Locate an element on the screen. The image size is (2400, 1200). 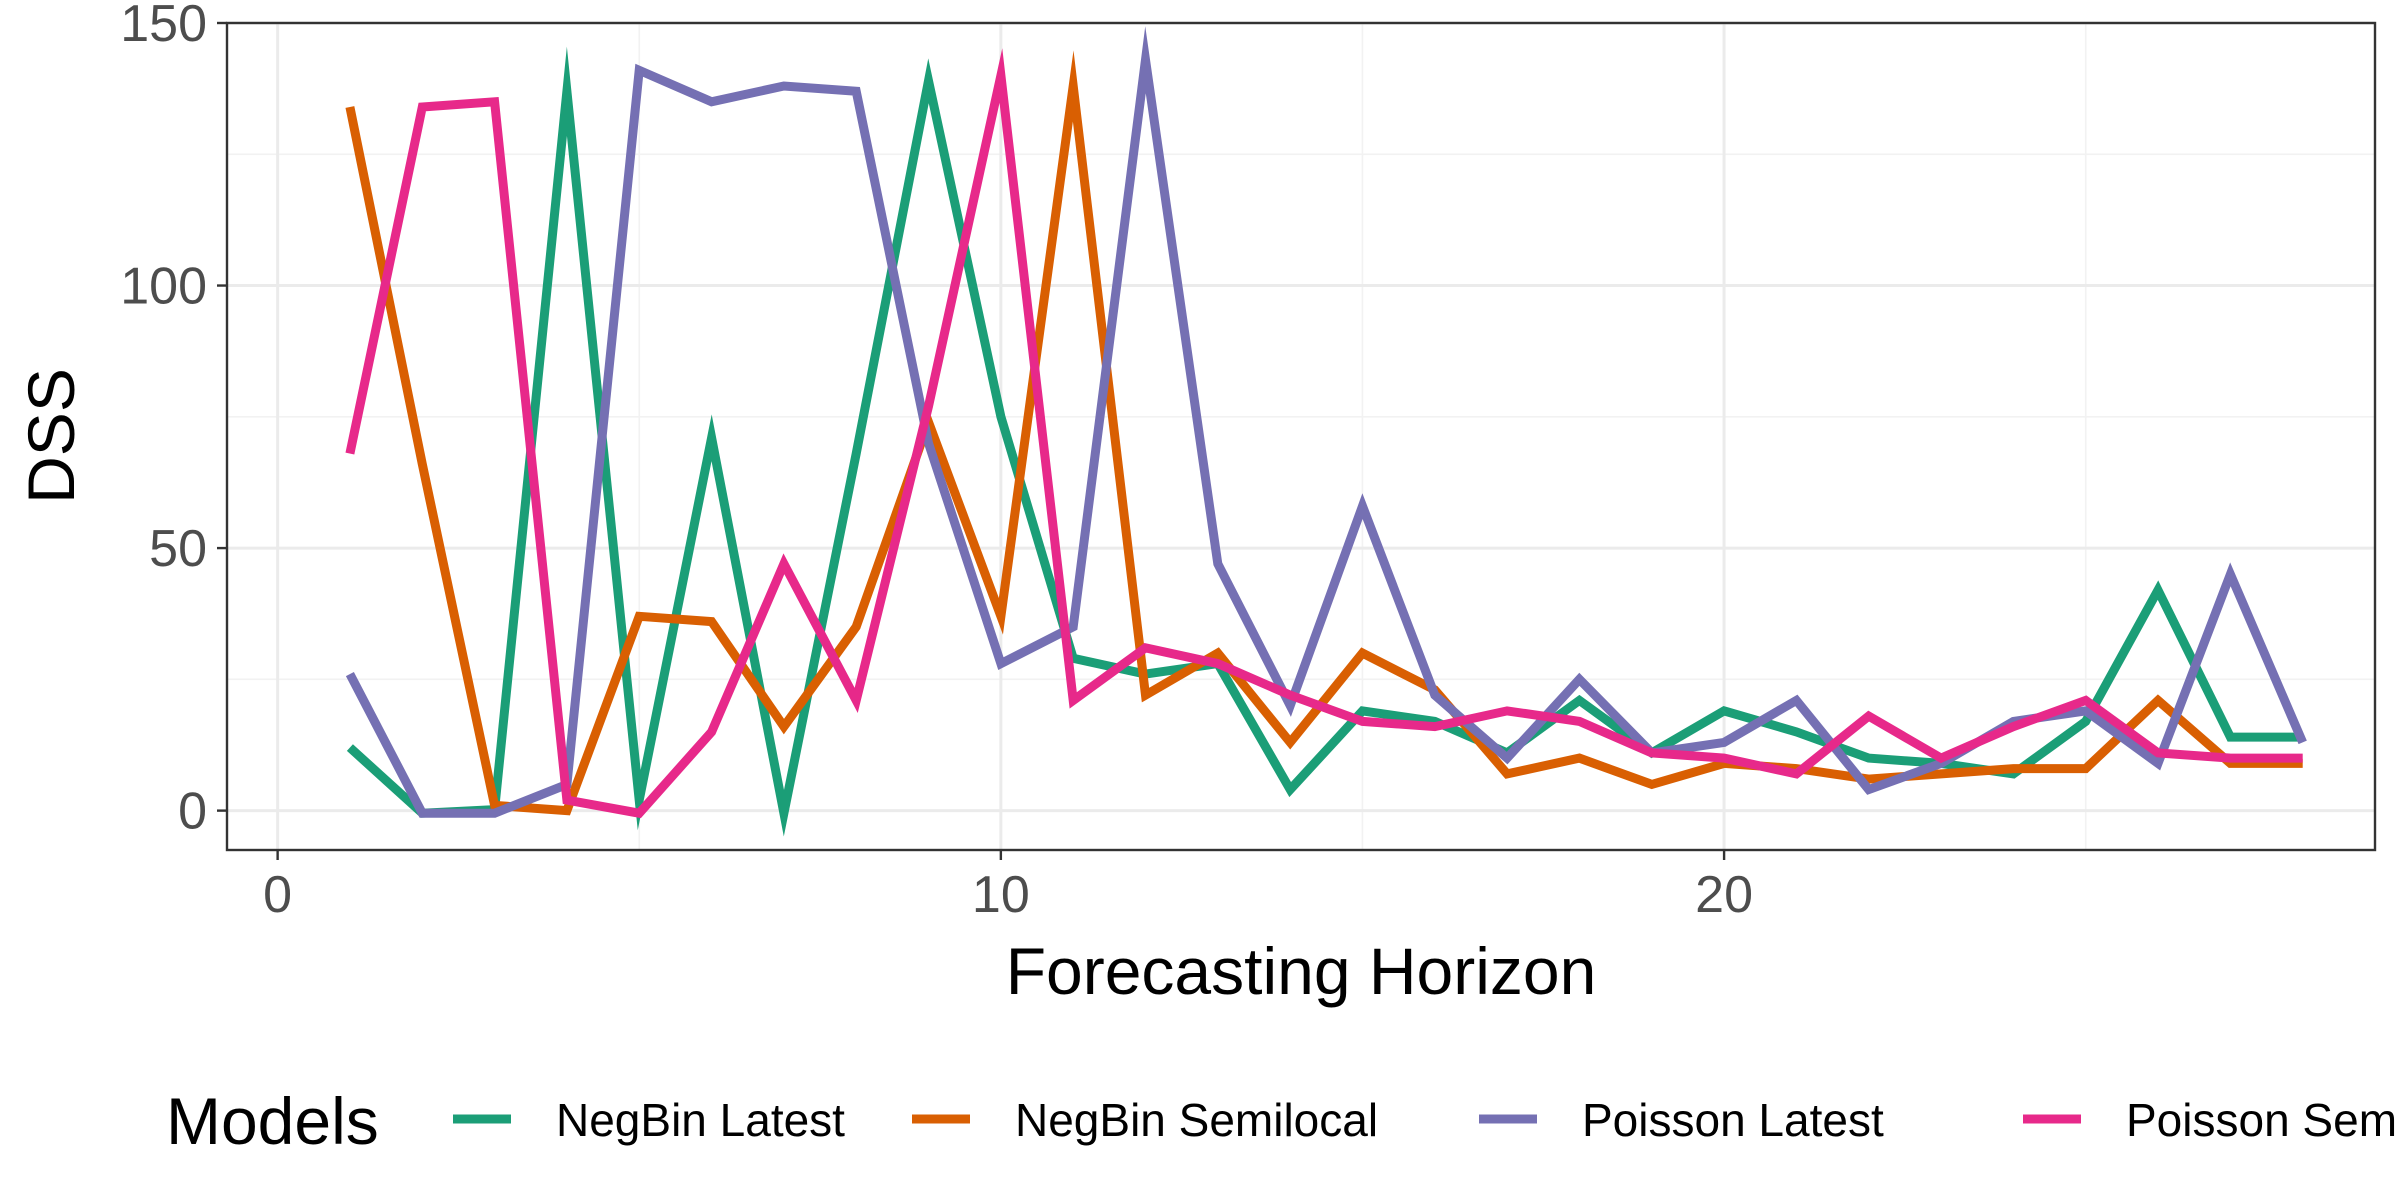
legend-label: NegBin Semilocal is located at coordinates (1196, 1120).